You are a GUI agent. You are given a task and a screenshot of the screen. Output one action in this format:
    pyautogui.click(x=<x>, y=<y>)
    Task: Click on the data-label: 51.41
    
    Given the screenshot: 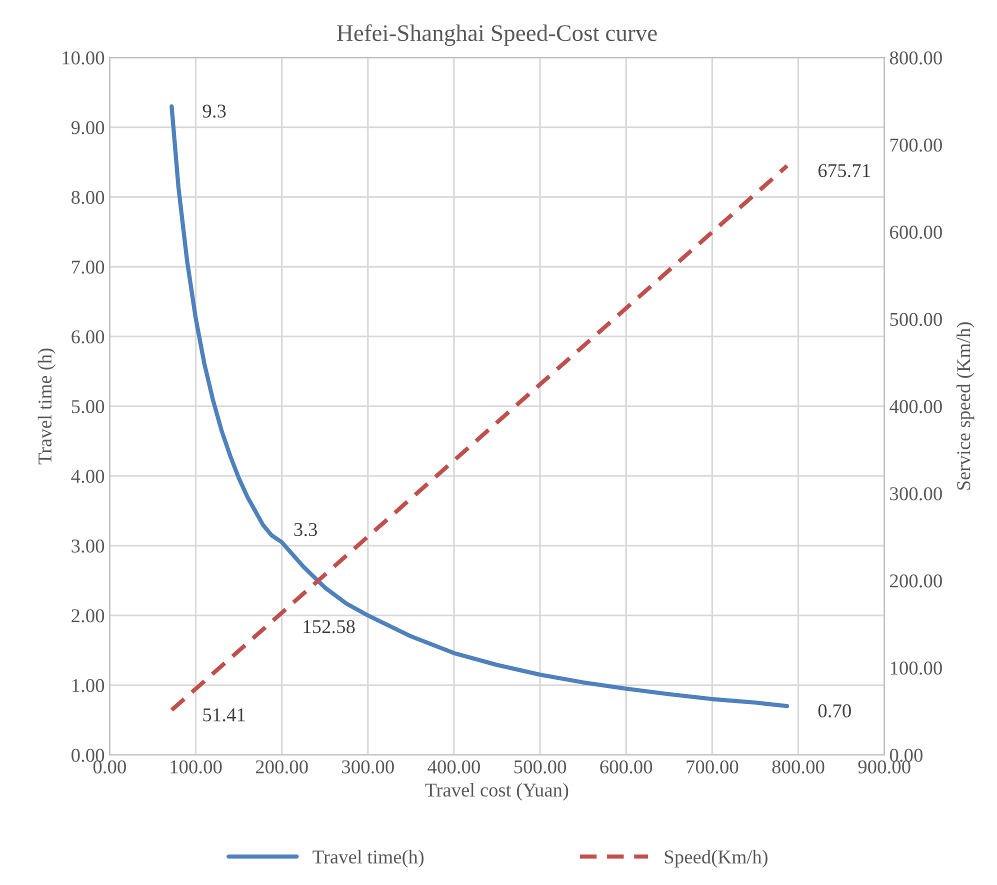 What is the action you would take?
    pyautogui.click(x=224, y=715)
    